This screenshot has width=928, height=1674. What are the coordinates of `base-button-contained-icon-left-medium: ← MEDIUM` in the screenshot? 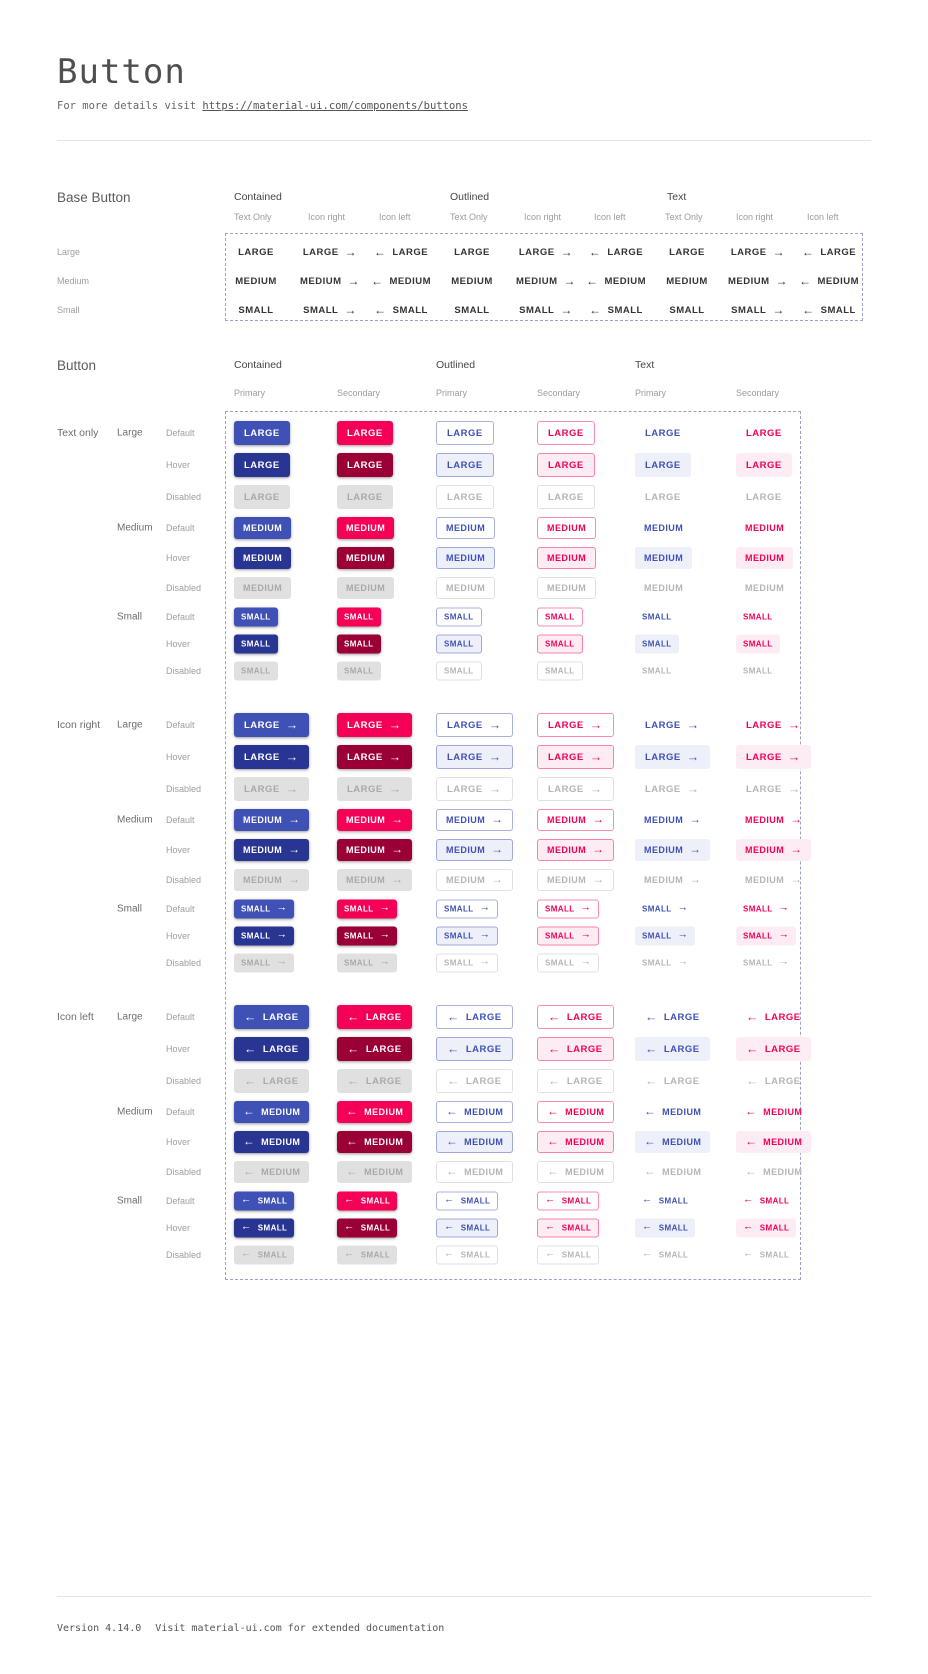 It's located at (401, 281).